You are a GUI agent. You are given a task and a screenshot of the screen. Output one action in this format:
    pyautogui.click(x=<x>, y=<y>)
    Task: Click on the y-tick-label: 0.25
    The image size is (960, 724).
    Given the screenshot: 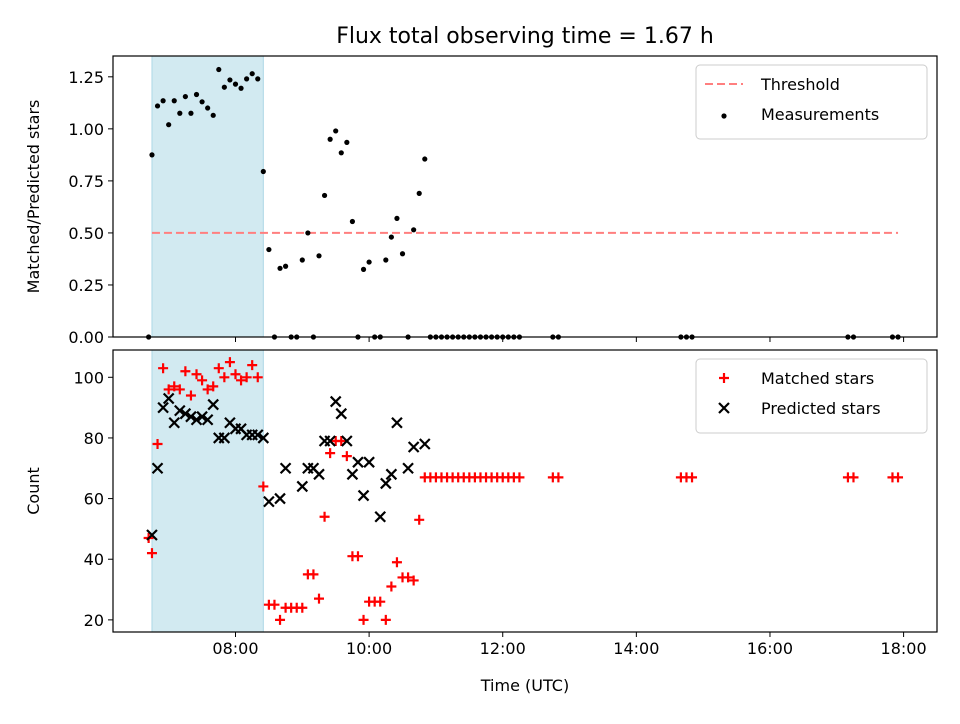 What is the action you would take?
    pyautogui.click(x=86, y=285)
    